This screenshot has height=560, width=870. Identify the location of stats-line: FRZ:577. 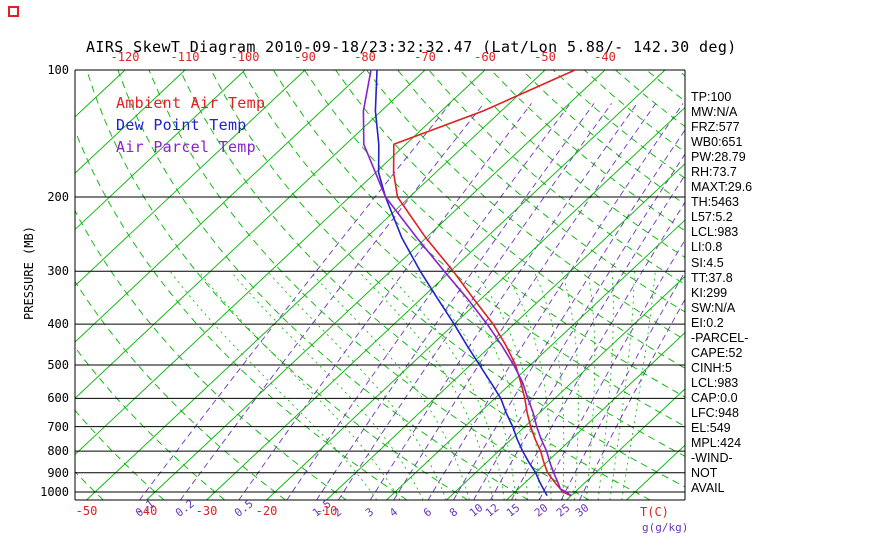
(715, 127).